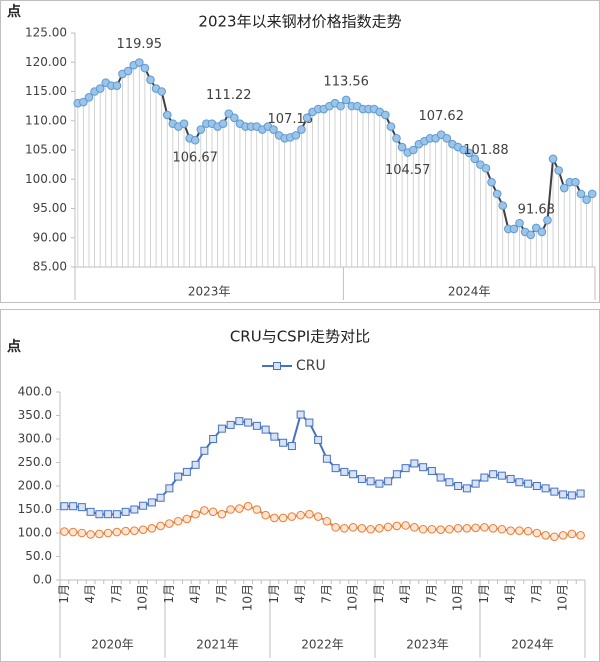 Image resolution: width=600 pixels, height=662 pixels. Describe the element at coordinates (35, 392) in the screenshot. I see `y-tick-label: 400.0` at that location.